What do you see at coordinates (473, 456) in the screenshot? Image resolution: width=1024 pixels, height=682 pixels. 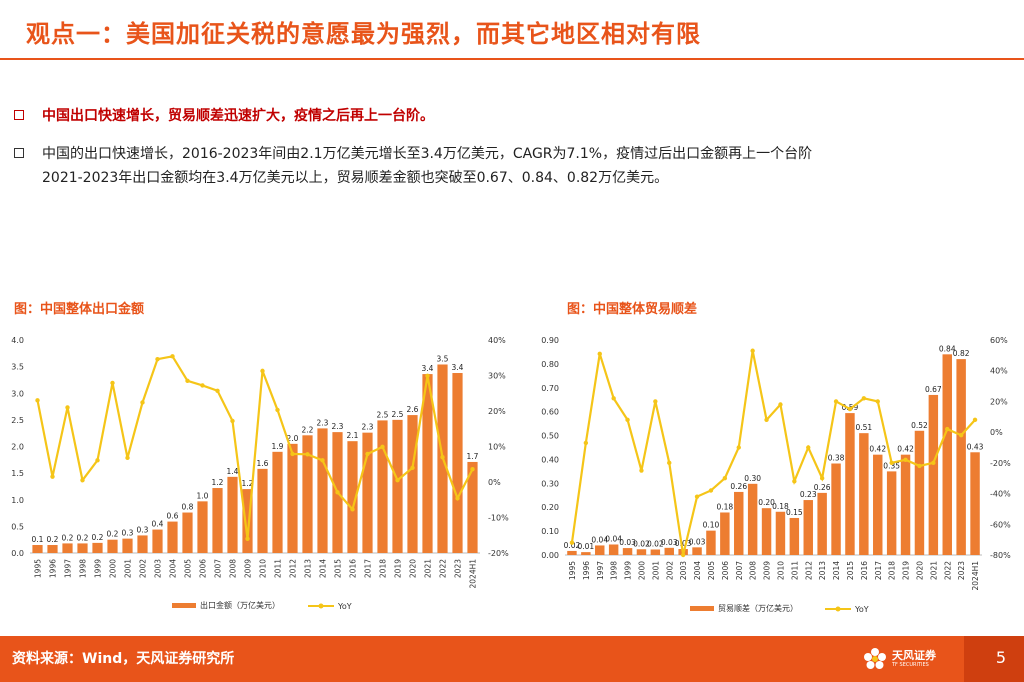 I see `bar-data-label: 1.7` at bounding box center [473, 456].